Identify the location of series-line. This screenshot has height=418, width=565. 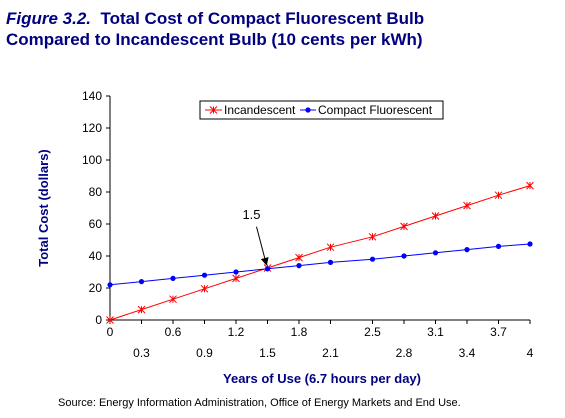
(320, 264).